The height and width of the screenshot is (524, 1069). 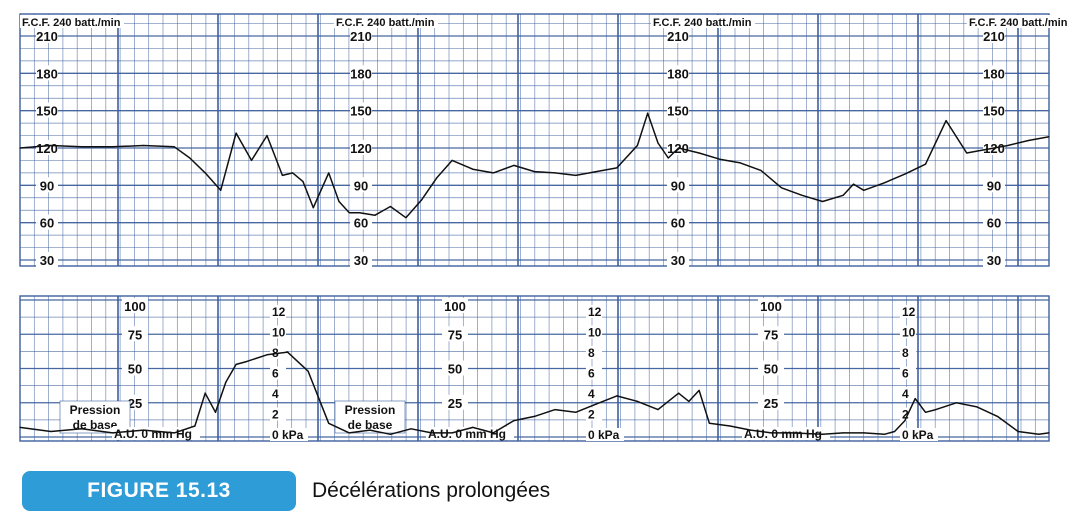 I want to click on fhr-tick-label: 120, so click(x=47, y=148).